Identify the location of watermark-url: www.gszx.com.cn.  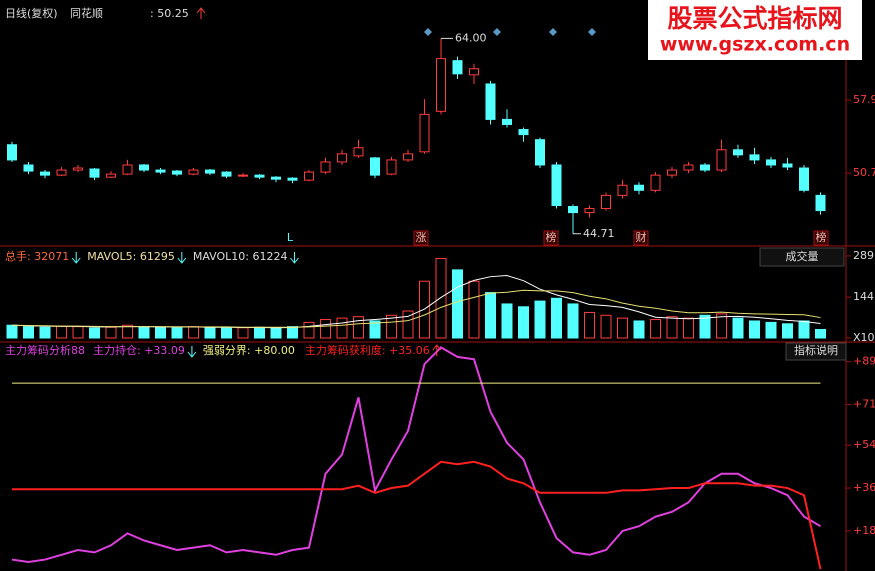
(755, 45).